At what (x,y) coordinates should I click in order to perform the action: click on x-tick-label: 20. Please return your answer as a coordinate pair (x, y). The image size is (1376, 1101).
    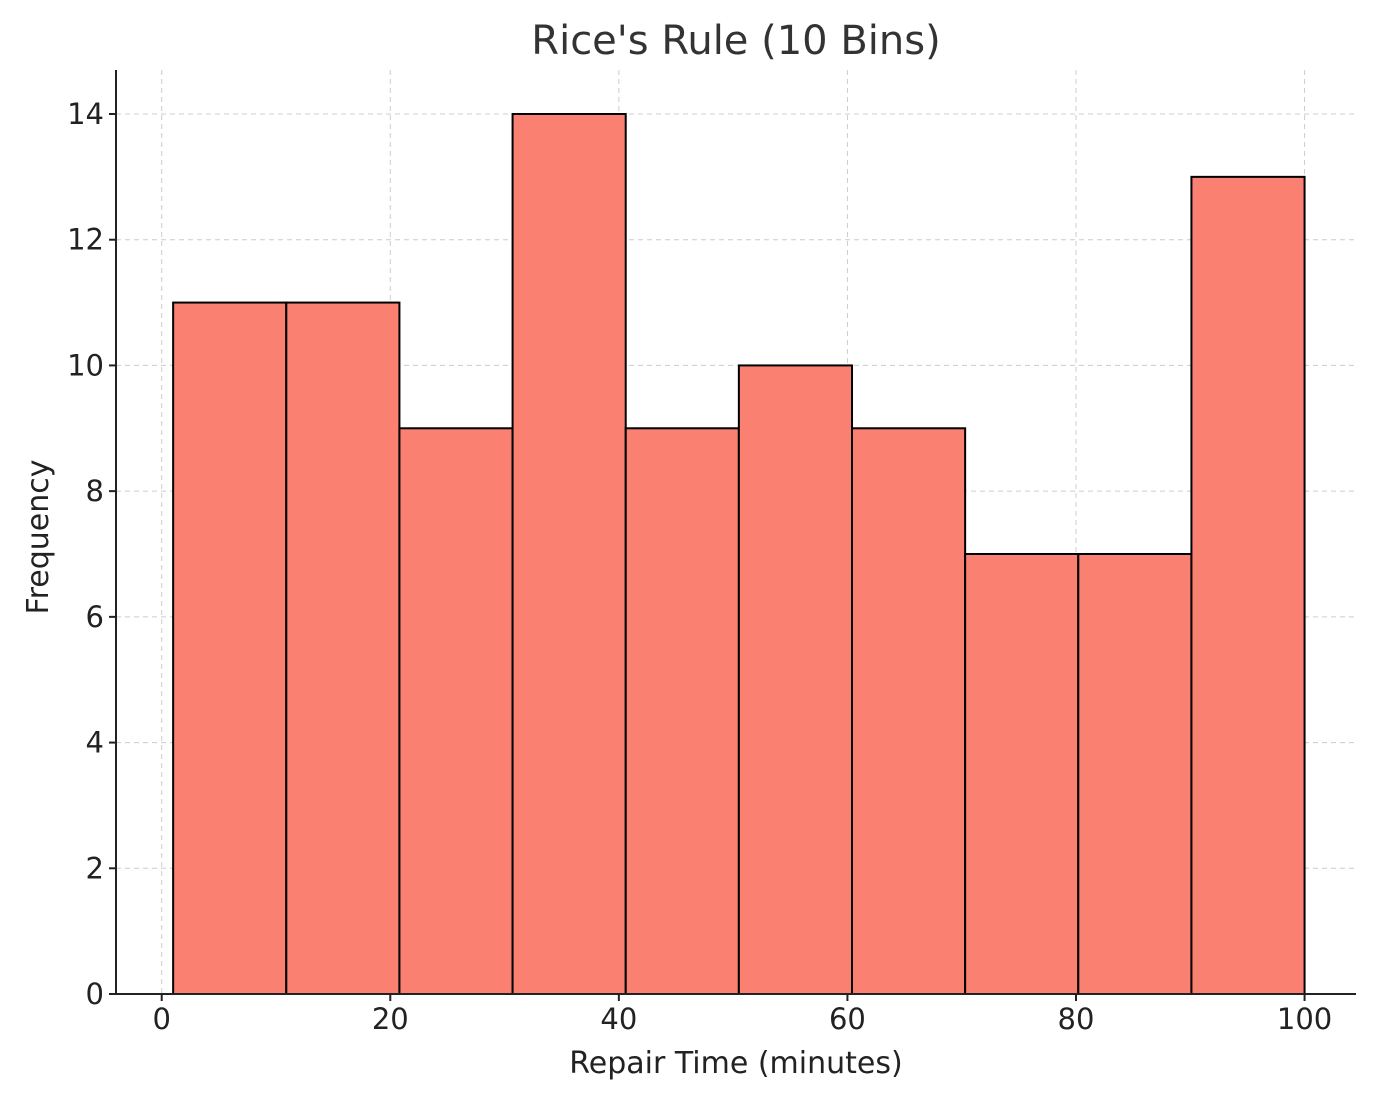
    Looking at the image, I should click on (390, 1019).